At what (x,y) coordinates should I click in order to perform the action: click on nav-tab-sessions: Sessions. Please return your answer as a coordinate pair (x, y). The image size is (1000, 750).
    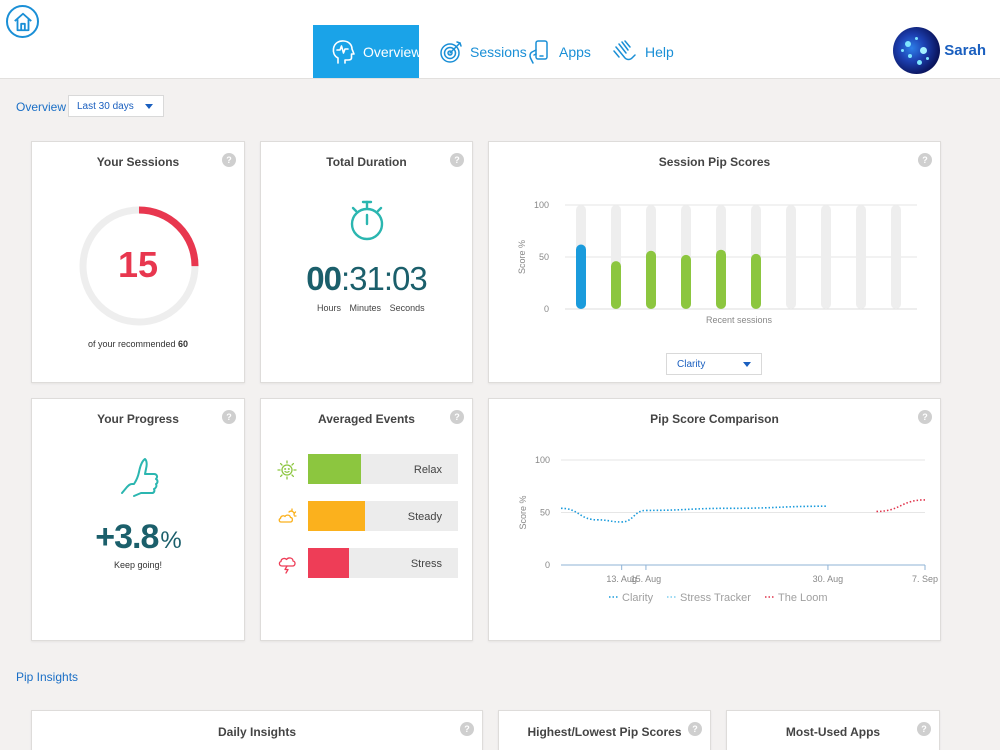
    Looking at the image, I should click on (473, 51).